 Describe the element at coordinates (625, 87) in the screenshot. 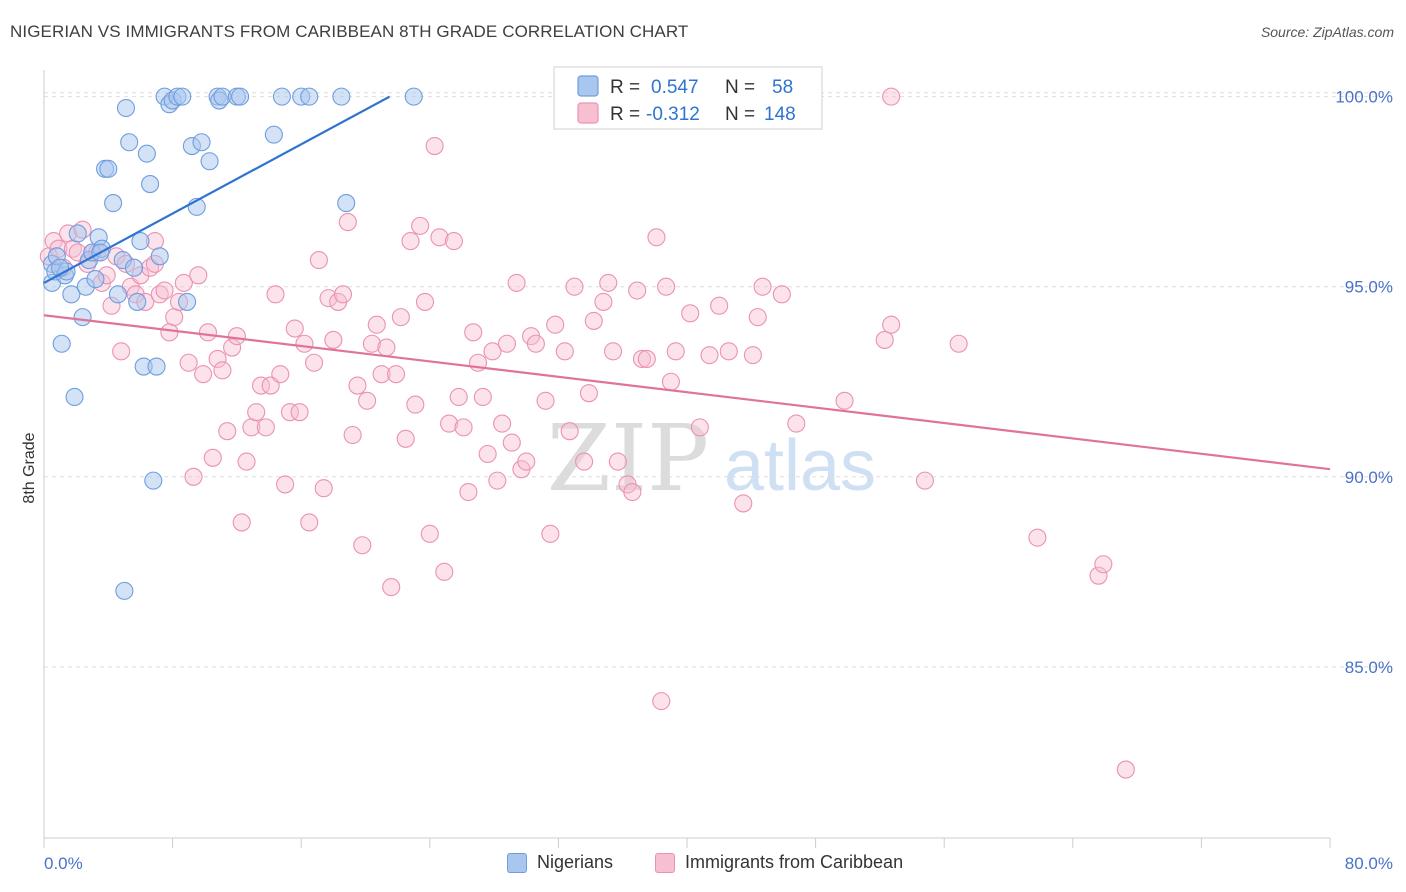

I see `legend-r-label-1: R =` at that location.